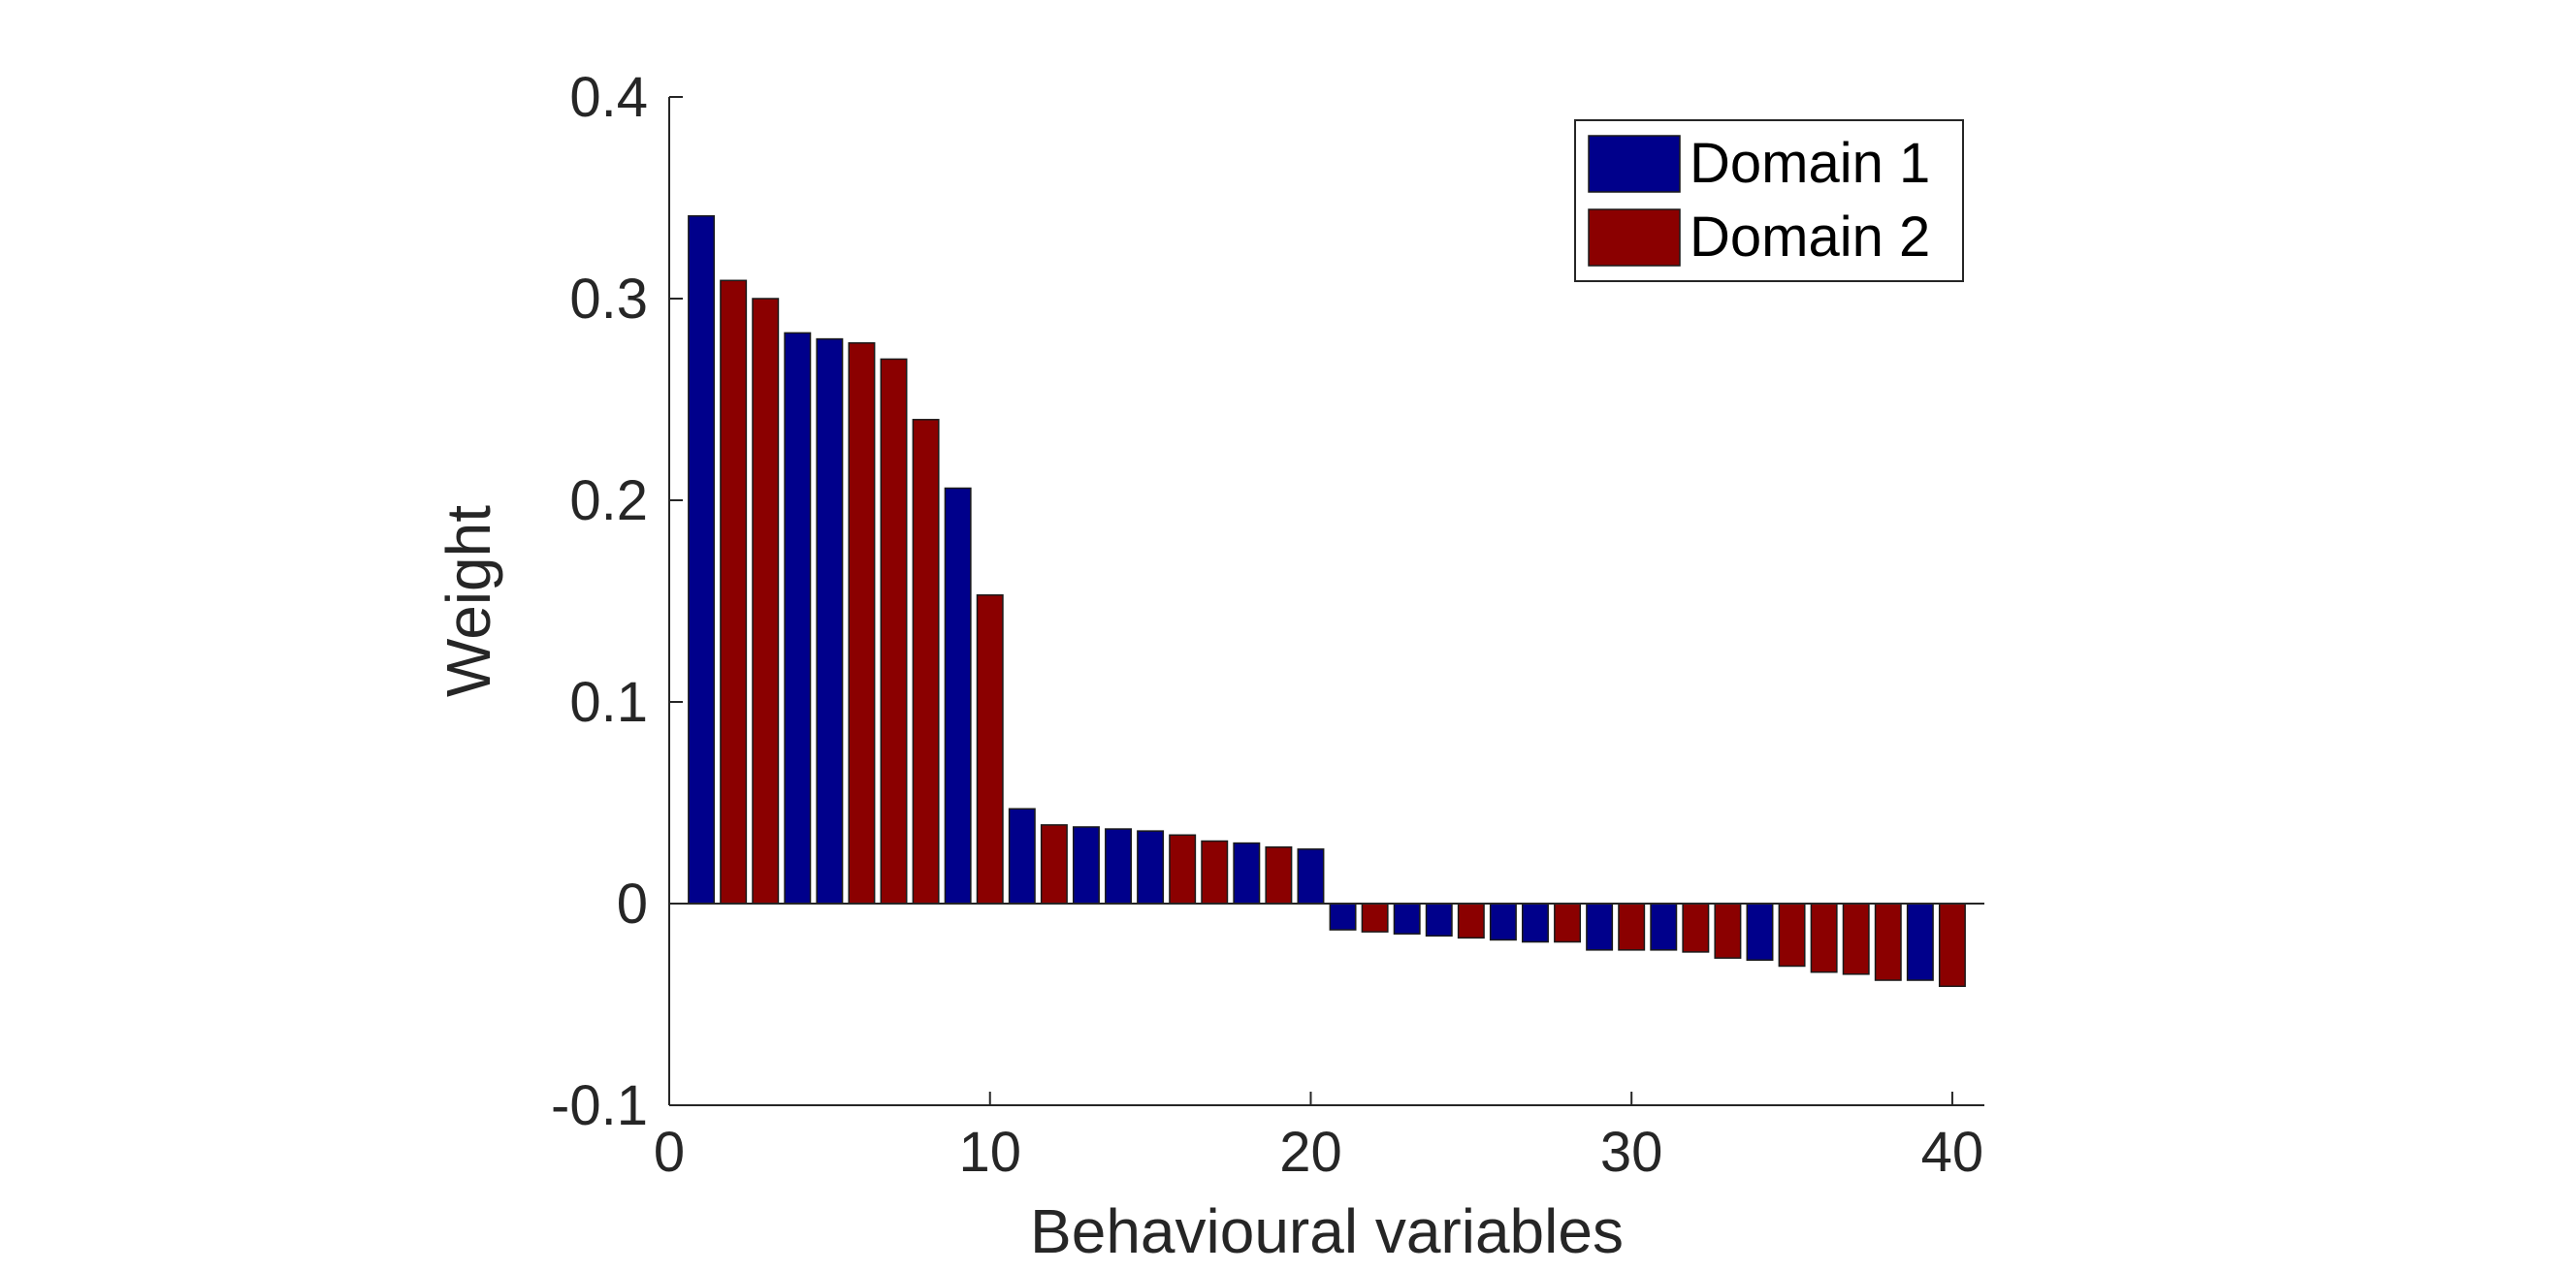 Image resolution: width=2576 pixels, height=1272 pixels. What do you see at coordinates (1810, 237) in the screenshot?
I see `legend-label: Domain 2` at bounding box center [1810, 237].